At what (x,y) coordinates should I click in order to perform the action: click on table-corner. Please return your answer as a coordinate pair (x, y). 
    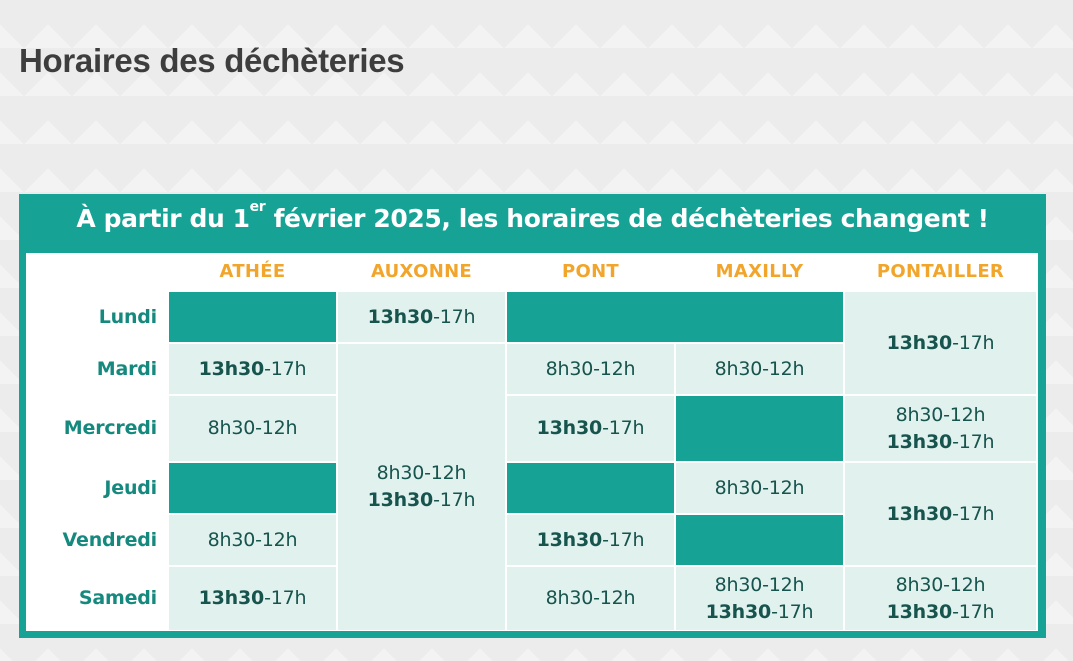
    Looking at the image, I should click on (96, 271).